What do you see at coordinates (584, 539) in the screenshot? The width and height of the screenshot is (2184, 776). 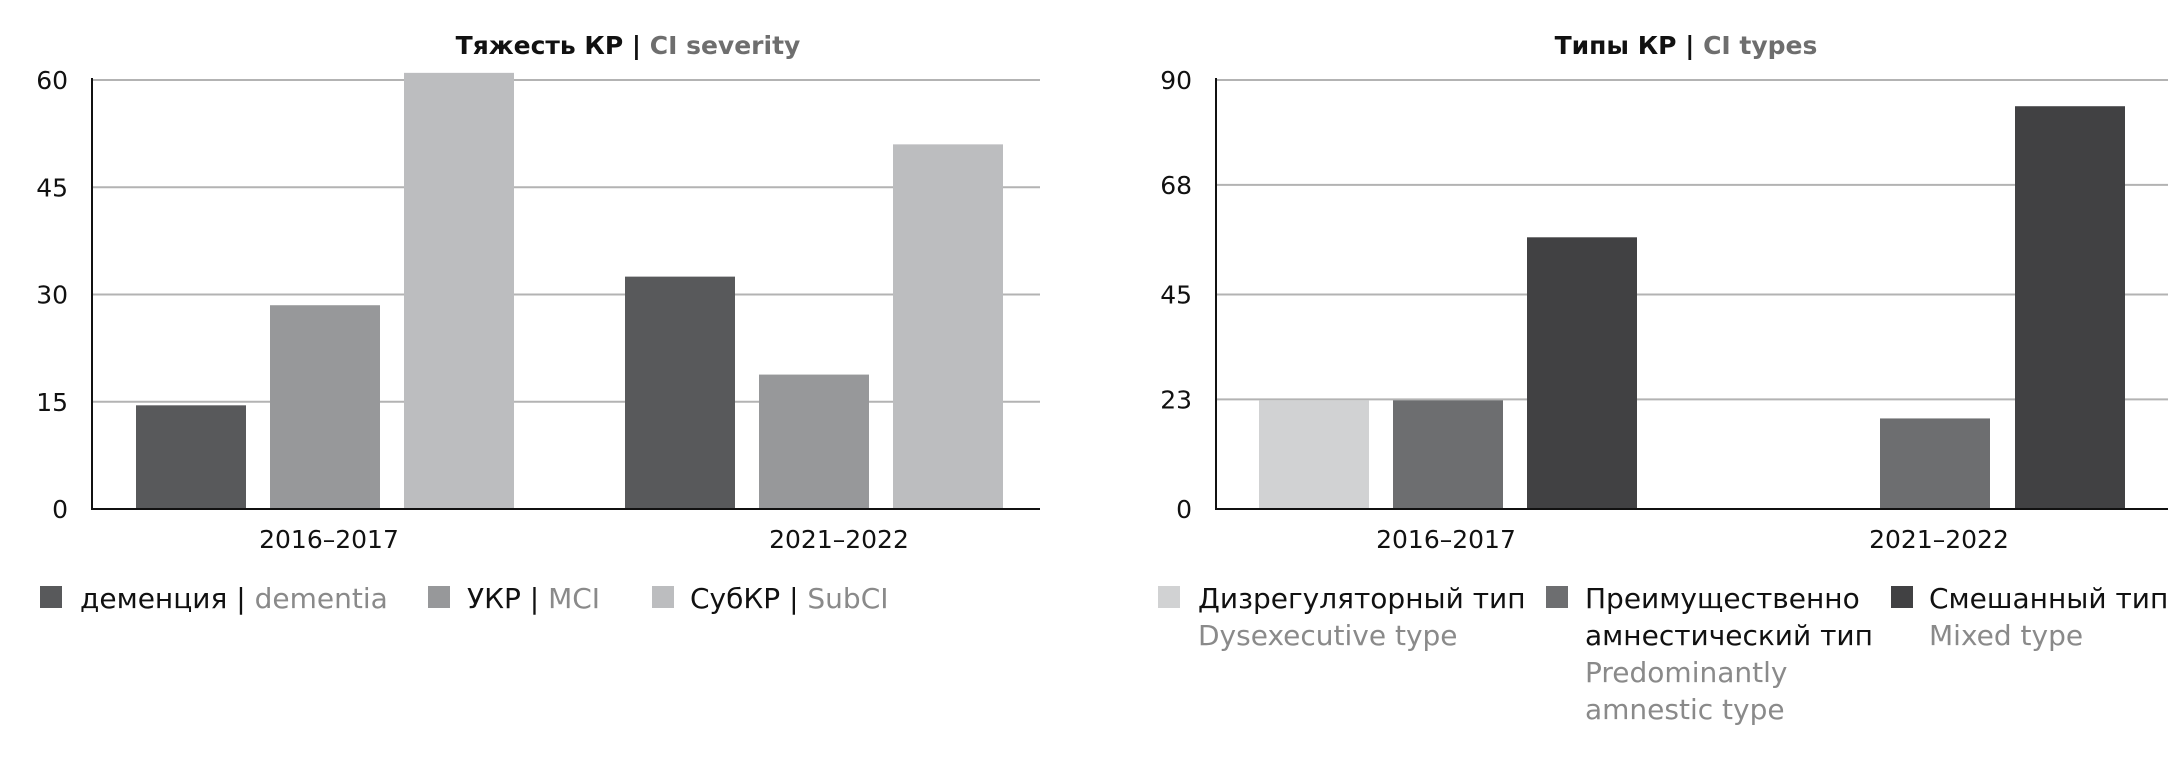 I see `severity-x-categories: 2016–2017 2021–2022` at bounding box center [584, 539].